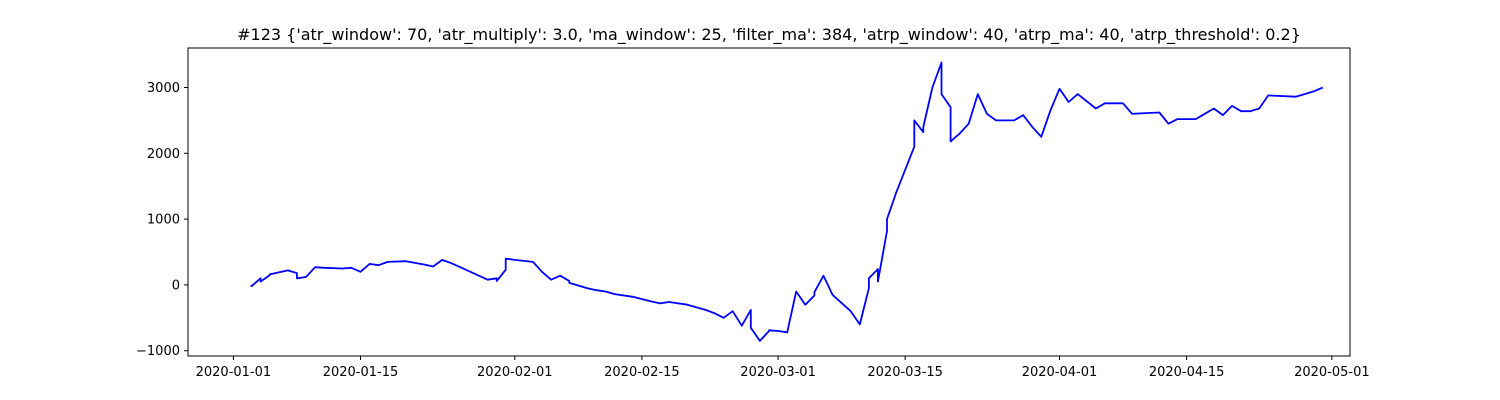  I want to click on y-tick-label: 1000, so click(163, 220).